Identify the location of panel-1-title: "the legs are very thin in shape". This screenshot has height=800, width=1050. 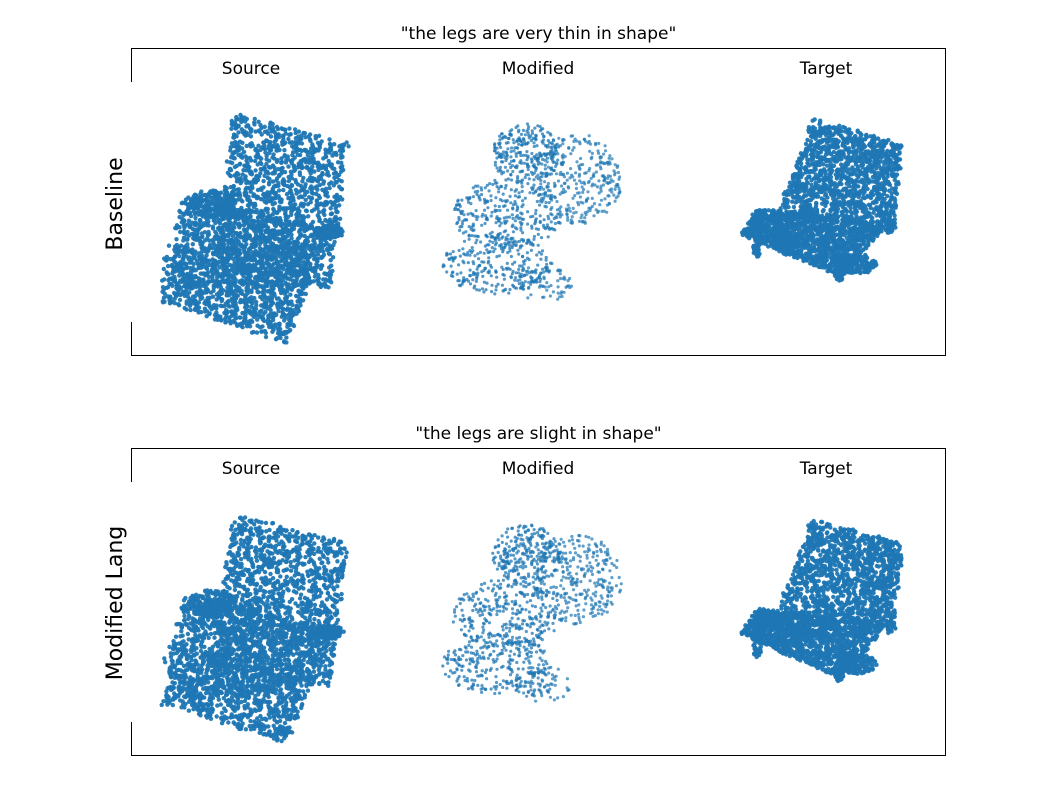
(538, 34).